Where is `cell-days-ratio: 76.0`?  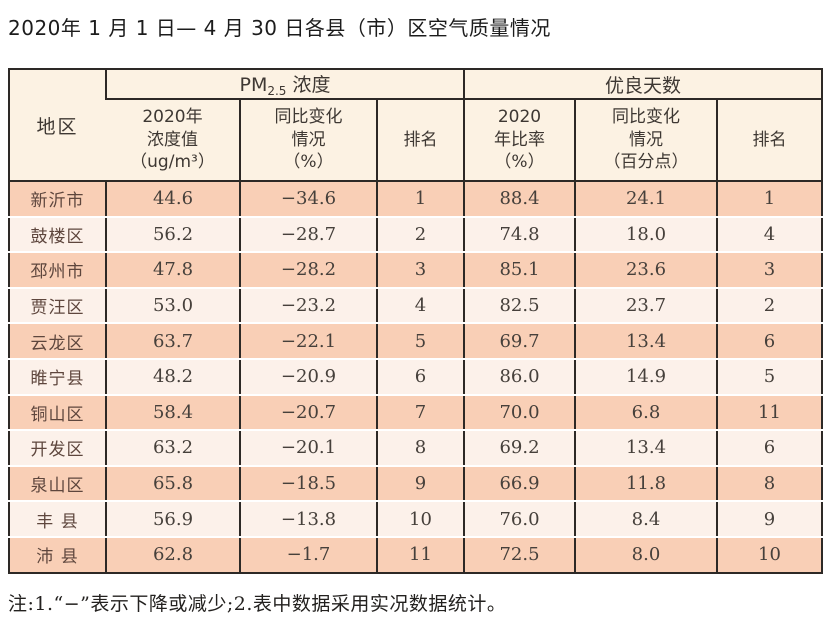 cell-days-ratio: 76.0 is located at coordinates (519, 519).